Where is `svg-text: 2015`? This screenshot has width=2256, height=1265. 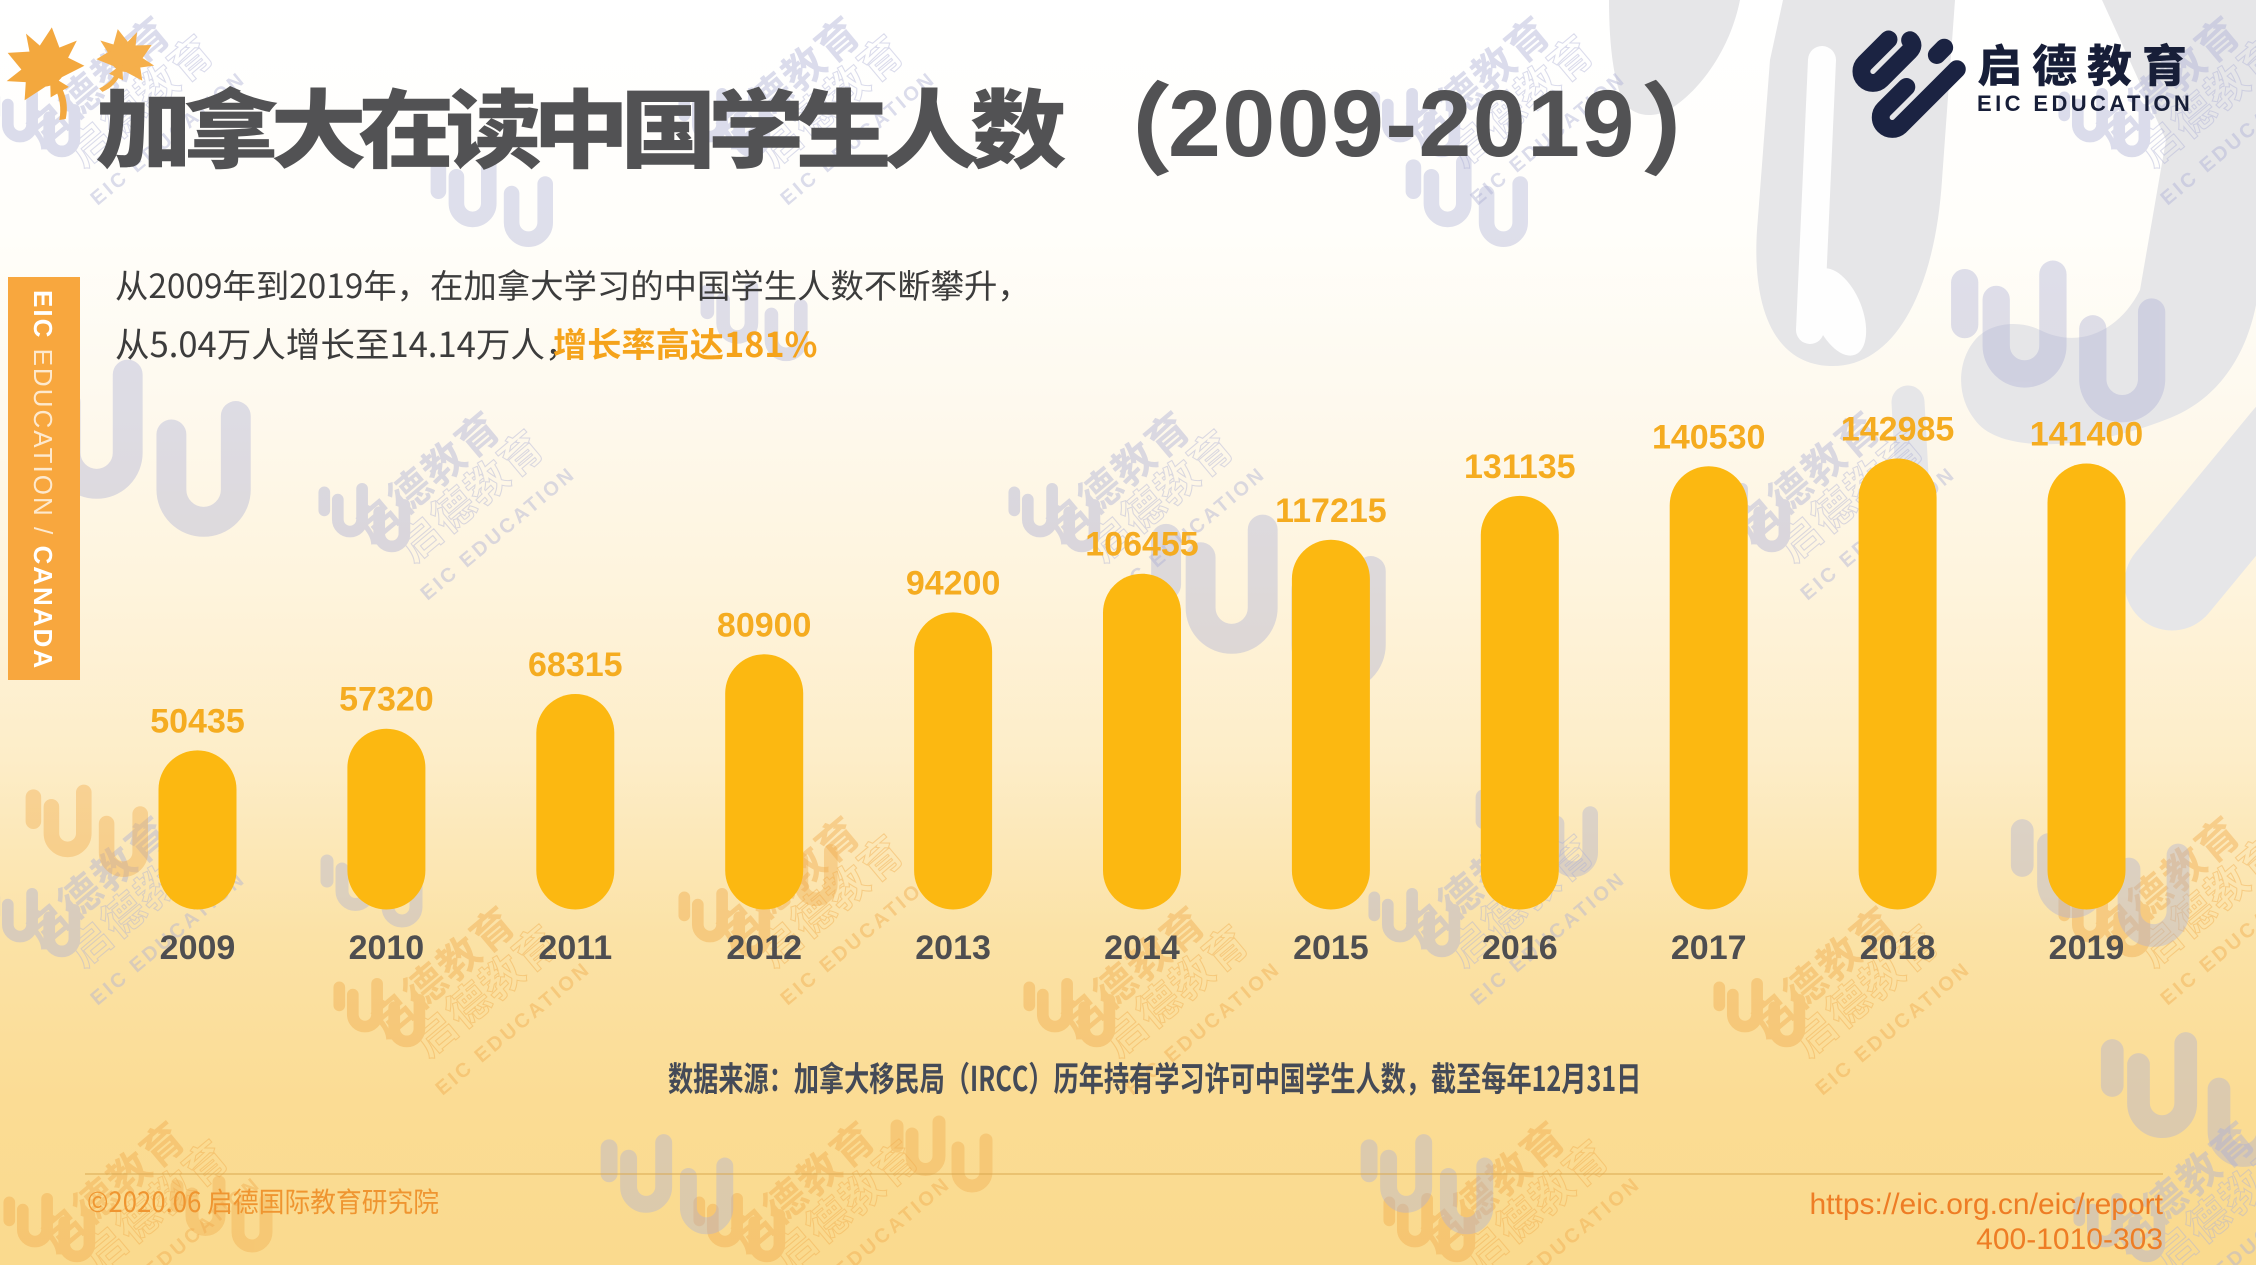 svg-text: 2015 is located at coordinates (1331, 948).